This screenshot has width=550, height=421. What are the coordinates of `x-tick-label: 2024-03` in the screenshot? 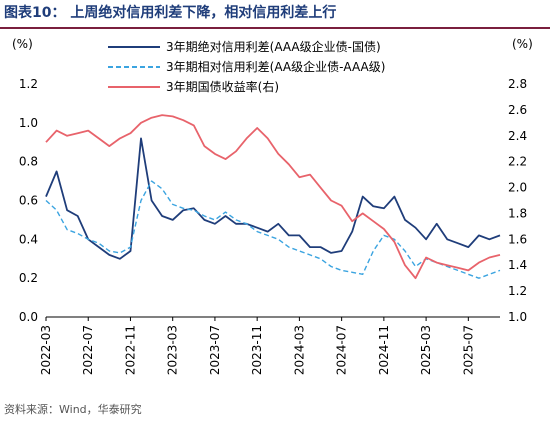 It's located at (299, 350).